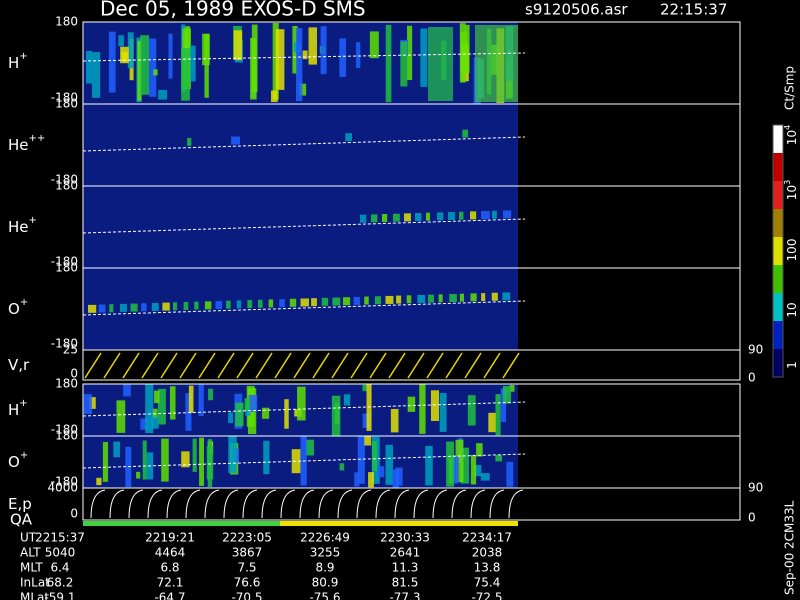 This screenshot has width=800, height=600. Describe the element at coordinates (60, 553) in the screenshot. I see `cell: 5040` at that location.